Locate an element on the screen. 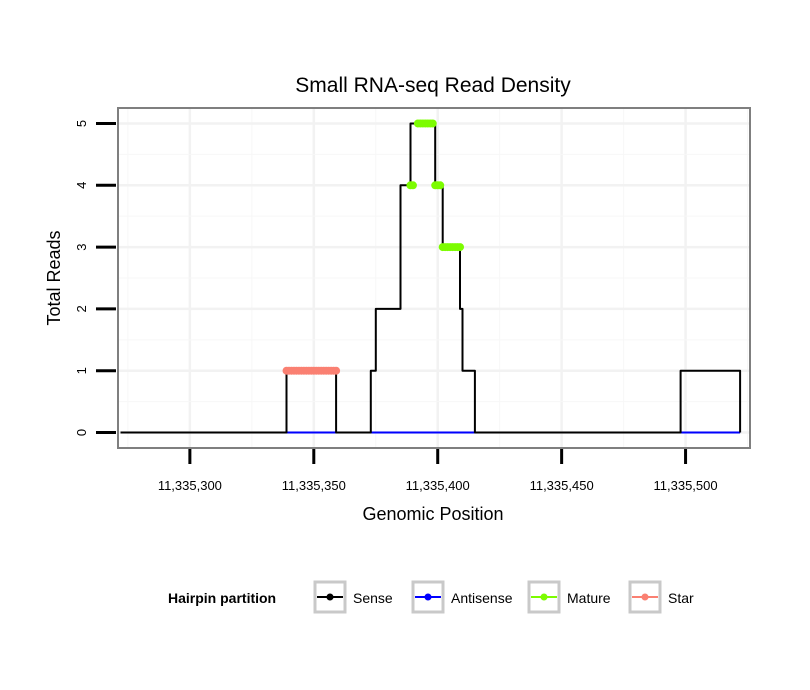  legend-title: Hairpin partition is located at coordinates (222, 598).